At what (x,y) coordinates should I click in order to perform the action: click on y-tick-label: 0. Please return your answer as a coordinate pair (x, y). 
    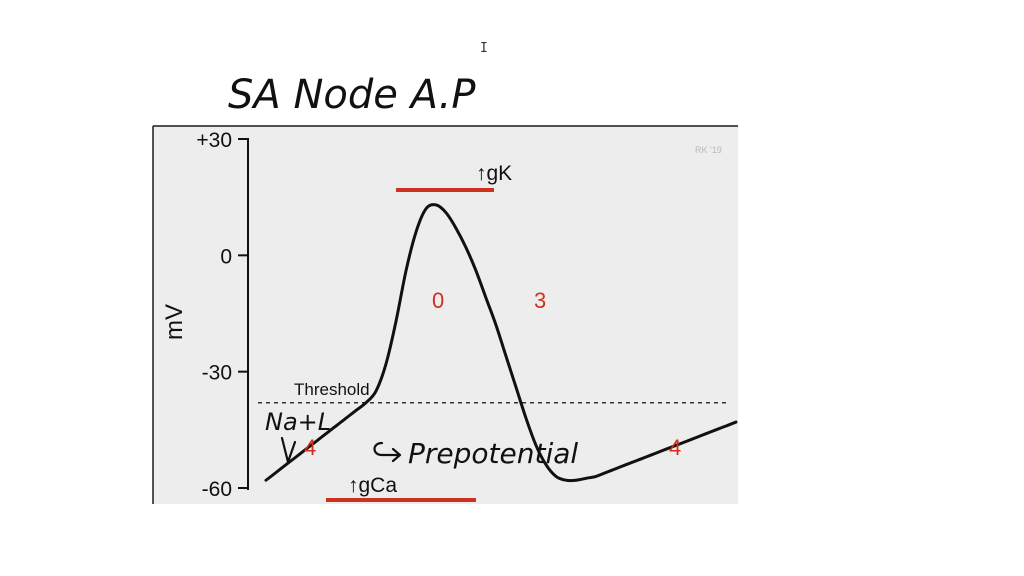
    Looking at the image, I should click on (226, 256).